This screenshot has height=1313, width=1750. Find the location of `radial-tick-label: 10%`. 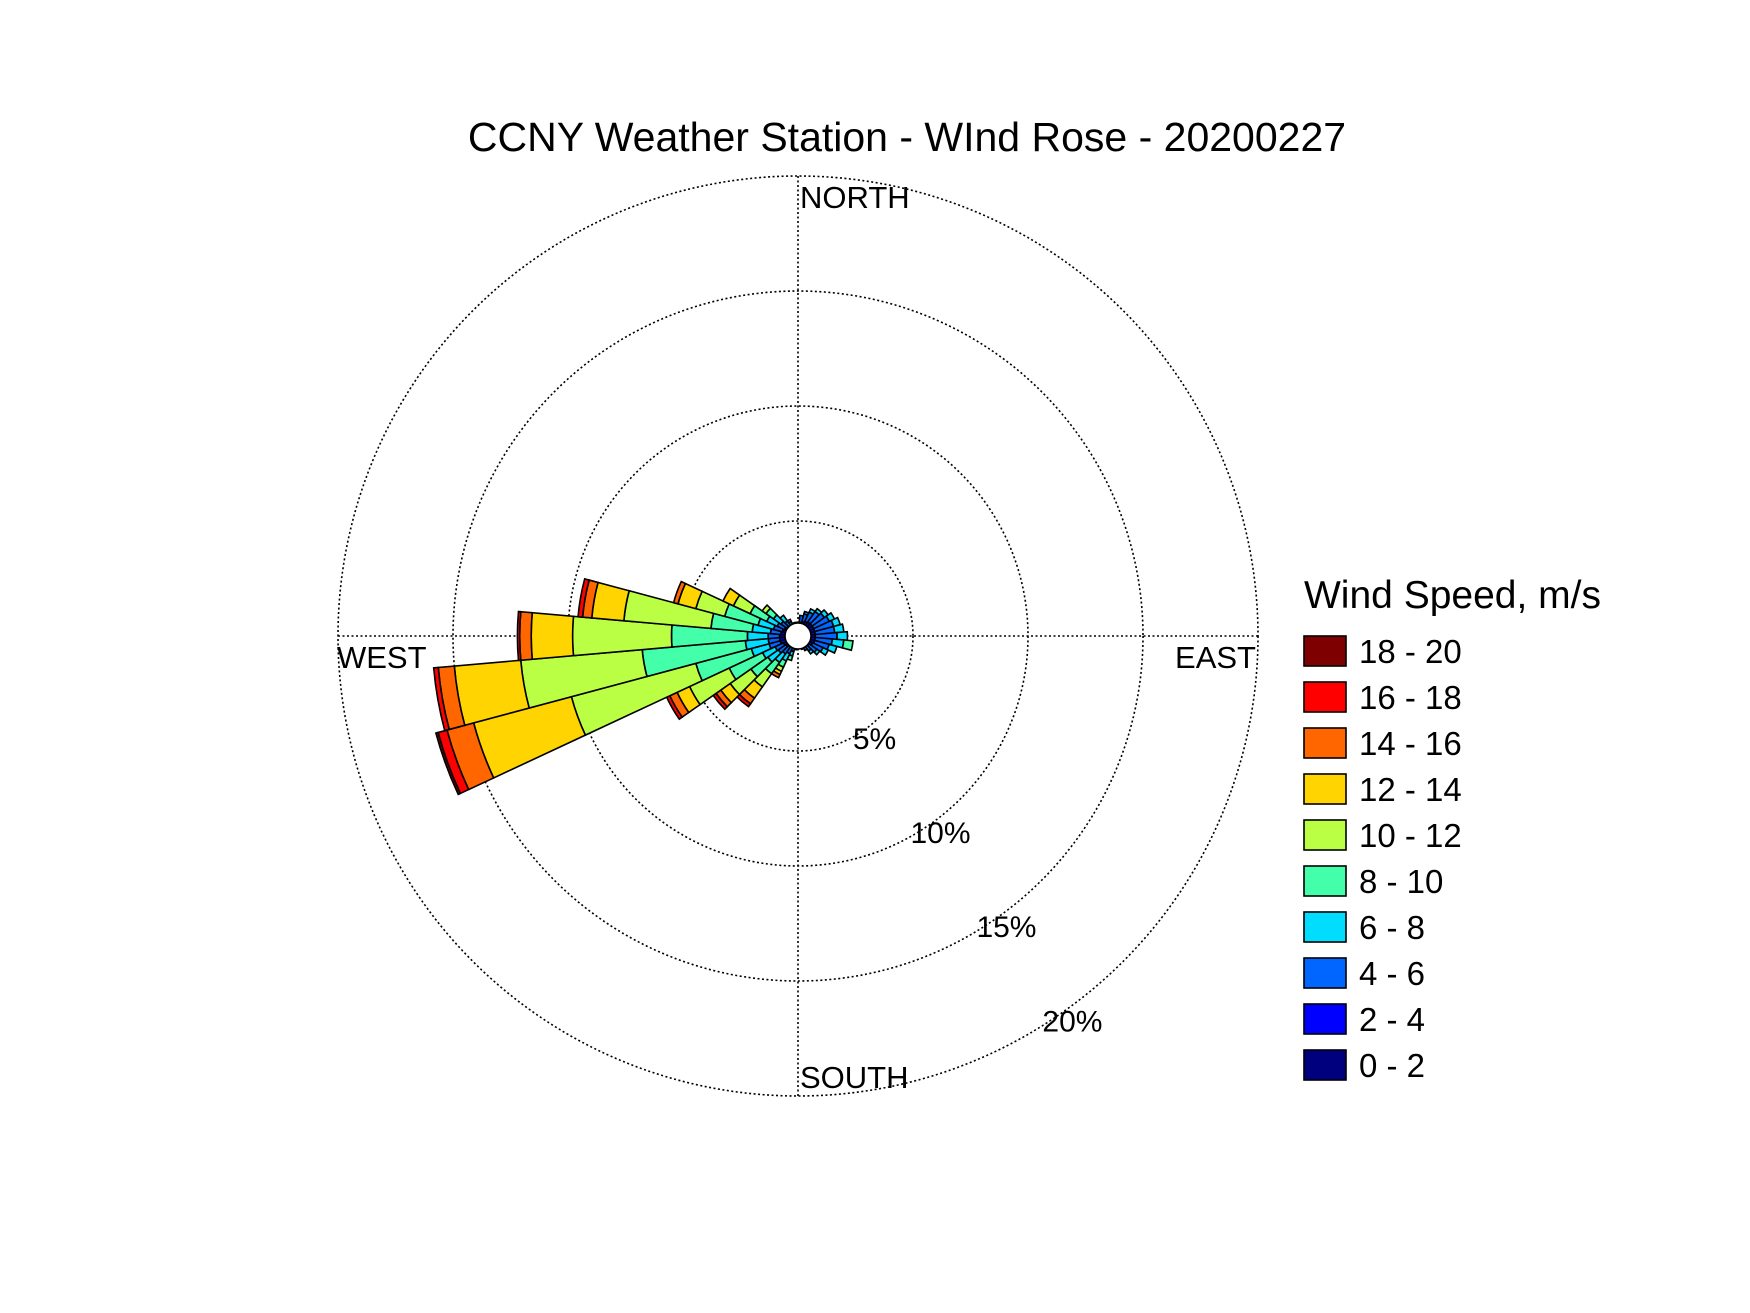

radial-tick-label: 10% is located at coordinates (940, 833).